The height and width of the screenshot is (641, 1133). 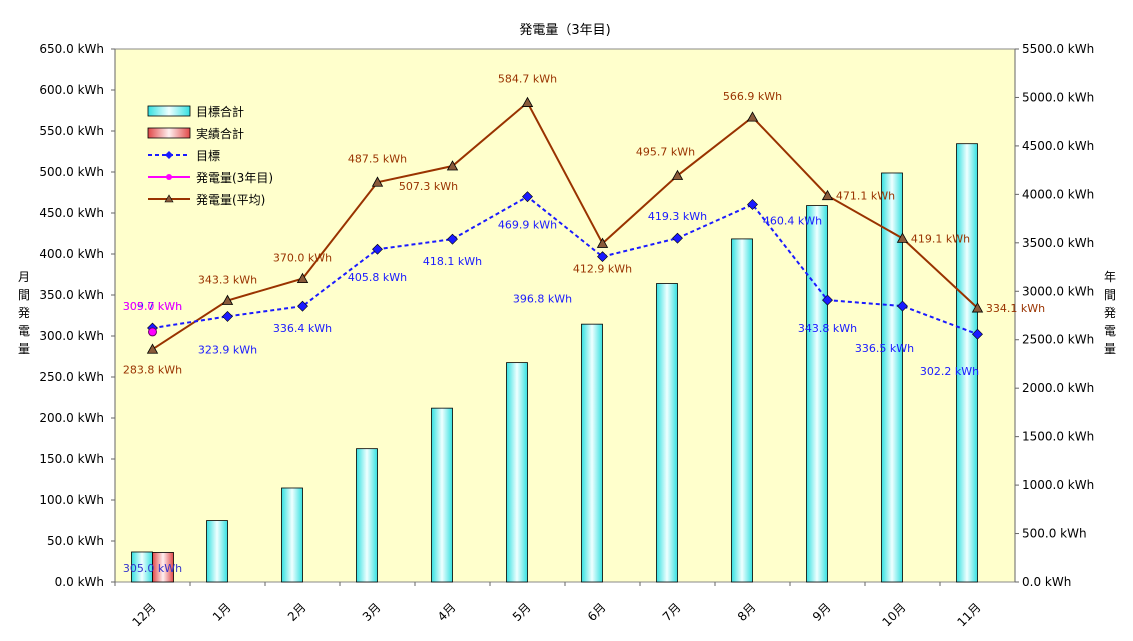 What do you see at coordinates (24, 313) in the screenshot?
I see `left-axis-title-char: 発` at bounding box center [24, 313].